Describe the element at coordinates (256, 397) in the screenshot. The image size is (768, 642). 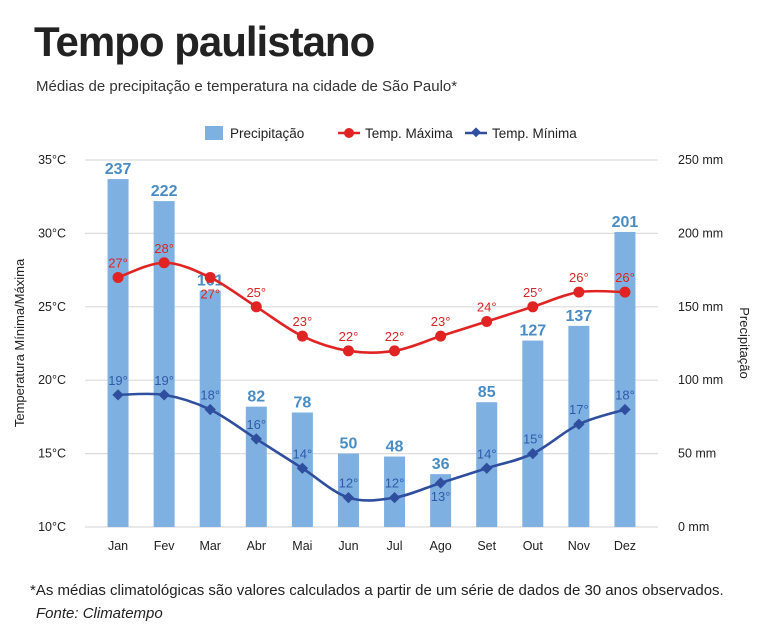
I see `bar-value-label: 82` at that location.